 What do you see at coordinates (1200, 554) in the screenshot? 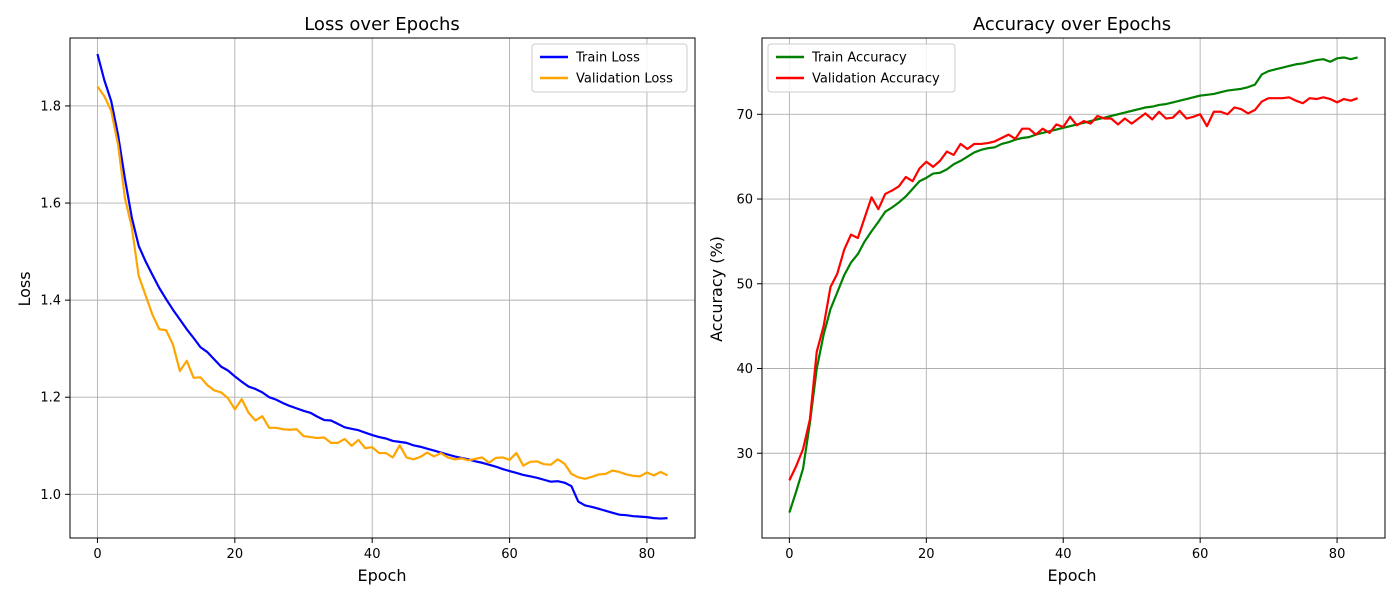
I see `accuracy-x-tick-label: 60` at bounding box center [1200, 554].